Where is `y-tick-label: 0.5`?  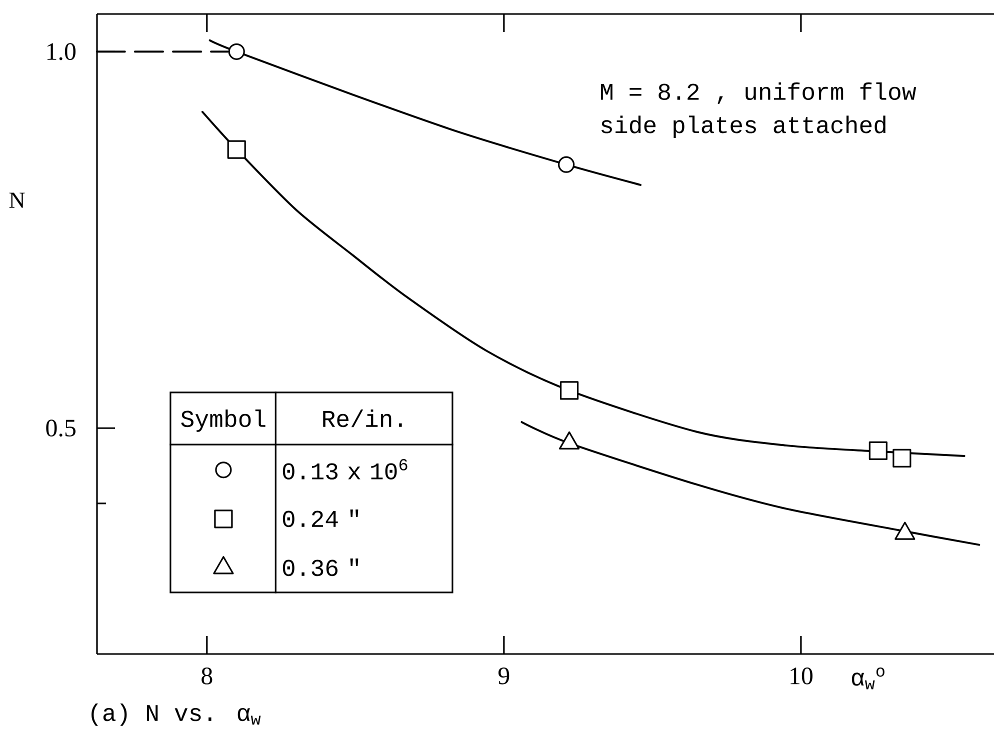
y-tick-label: 0.5 is located at coordinates (61, 428).